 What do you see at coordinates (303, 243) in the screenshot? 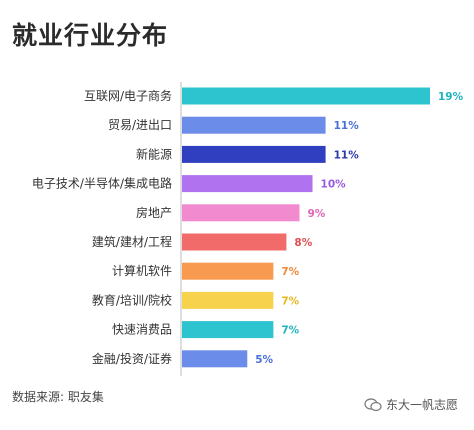
I see `value-label: 8%` at bounding box center [303, 243].